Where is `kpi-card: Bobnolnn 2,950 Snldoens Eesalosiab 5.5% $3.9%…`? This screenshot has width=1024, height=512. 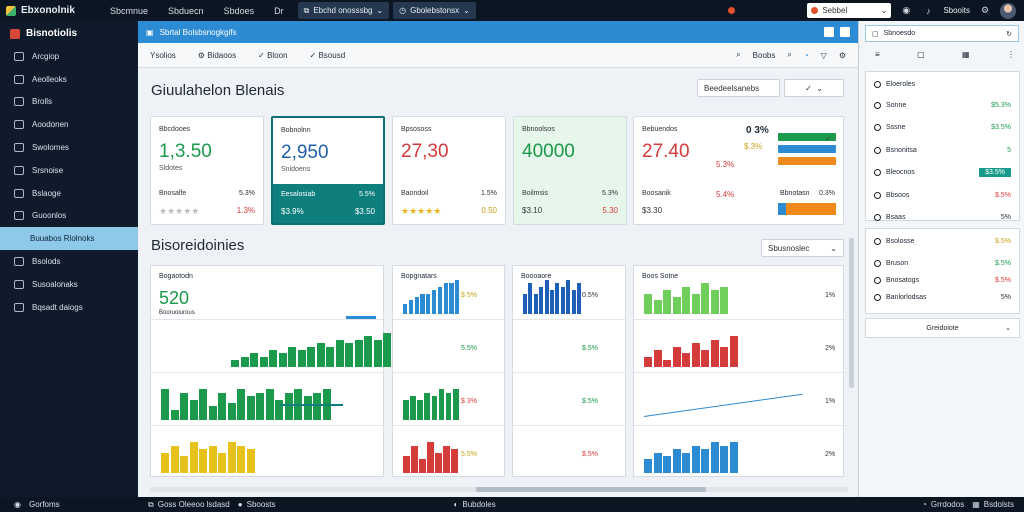 kpi-card: Bobnolnn 2,950 Snldoens Eesalosiab 5.5% $3.9%… is located at coordinates (328, 170).